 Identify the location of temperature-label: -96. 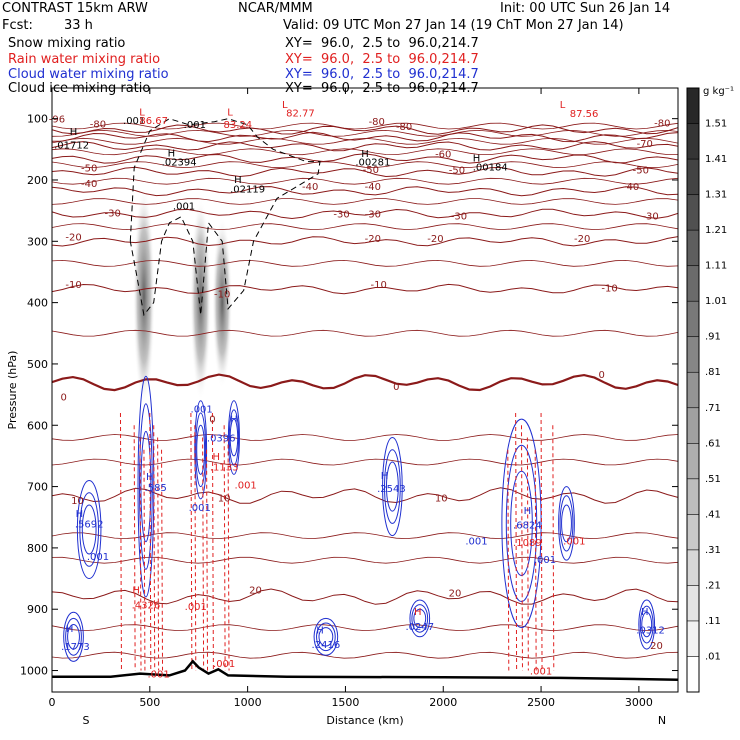
(57, 120).